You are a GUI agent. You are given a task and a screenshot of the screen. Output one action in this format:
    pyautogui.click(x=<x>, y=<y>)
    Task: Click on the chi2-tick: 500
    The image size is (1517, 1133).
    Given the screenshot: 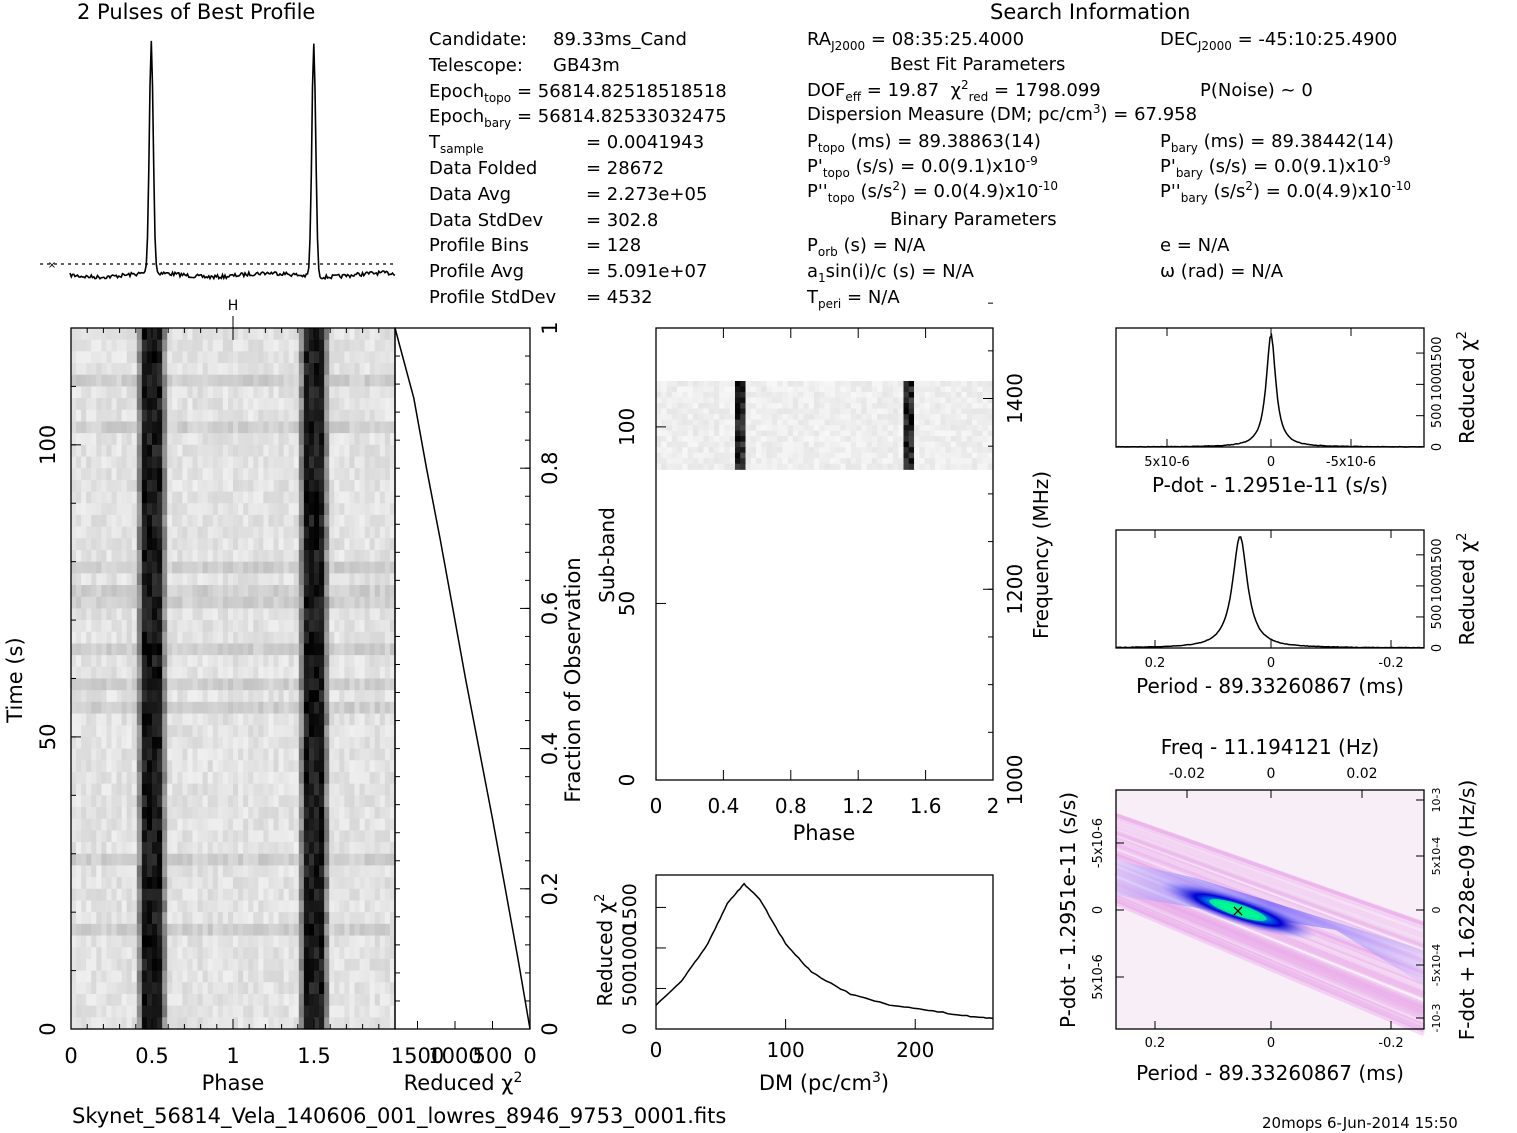 What is the action you would take?
    pyautogui.click(x=492, y=1056)
    